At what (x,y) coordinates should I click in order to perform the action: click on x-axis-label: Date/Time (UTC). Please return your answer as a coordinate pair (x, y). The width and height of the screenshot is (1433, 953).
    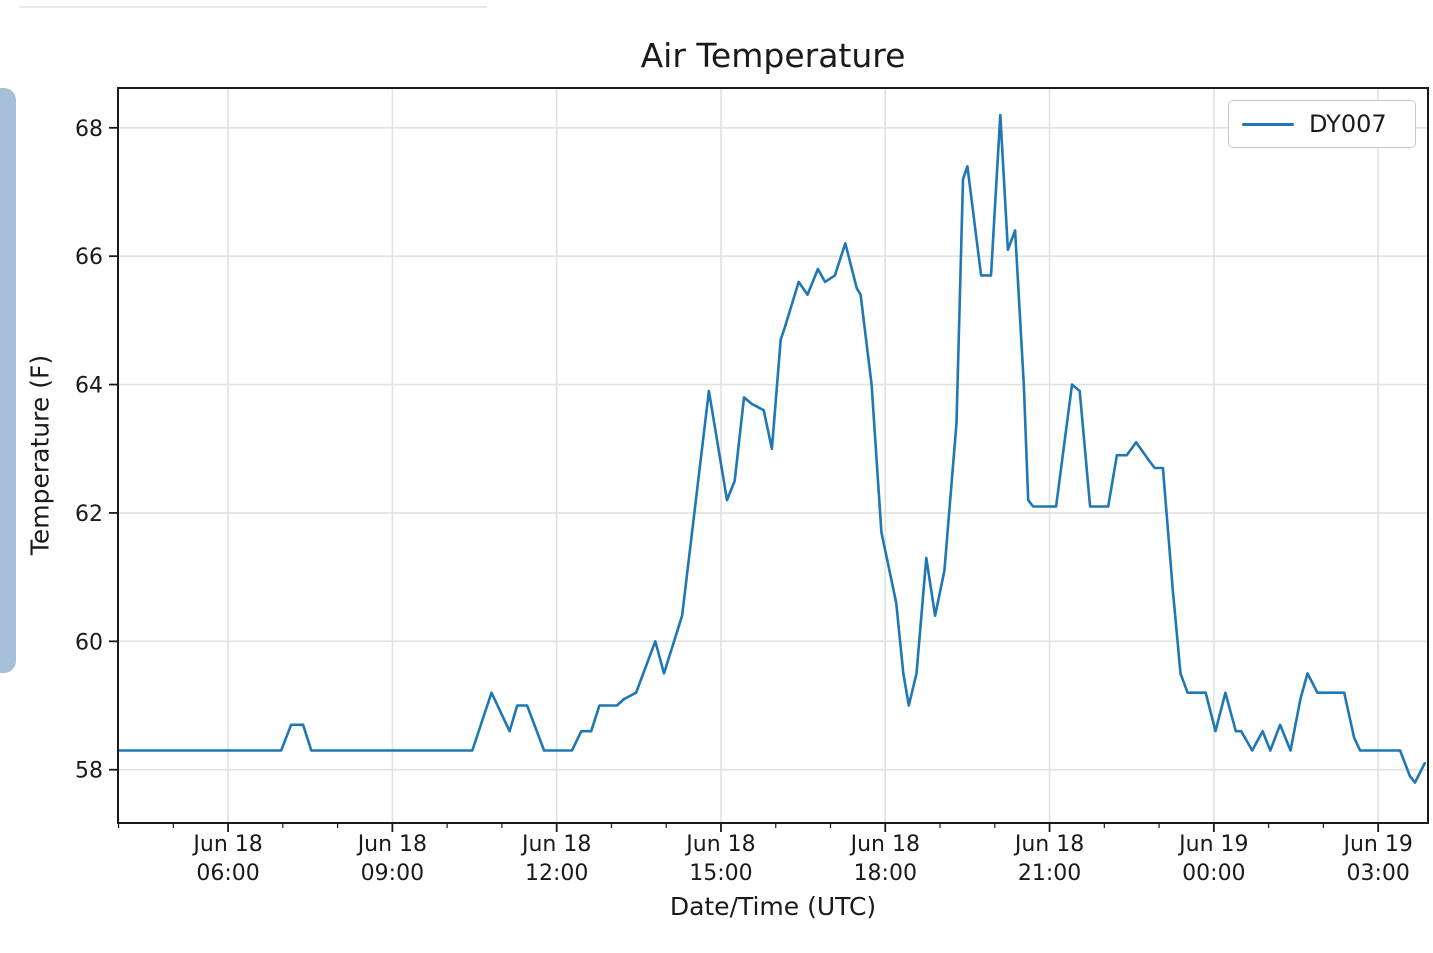
    Looking at the image, I should click on (773, 906).